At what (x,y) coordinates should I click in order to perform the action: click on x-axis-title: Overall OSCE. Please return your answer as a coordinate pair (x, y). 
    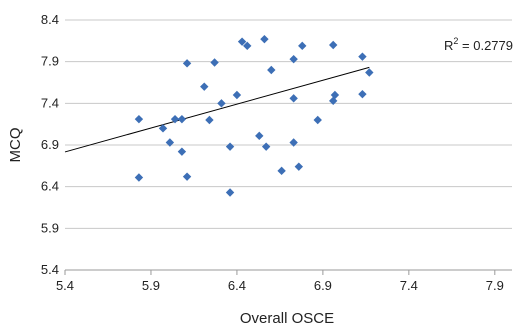
    Looking at the image, I should click on (287, 318).